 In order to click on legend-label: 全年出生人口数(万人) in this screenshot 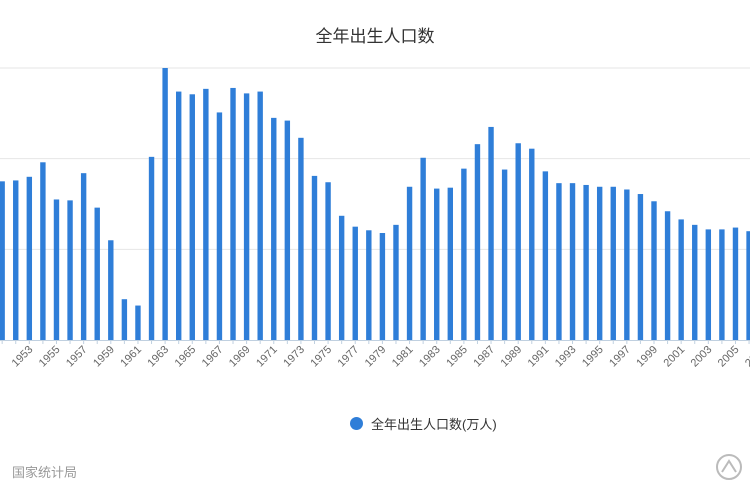, I will do `click(434, 424)`.